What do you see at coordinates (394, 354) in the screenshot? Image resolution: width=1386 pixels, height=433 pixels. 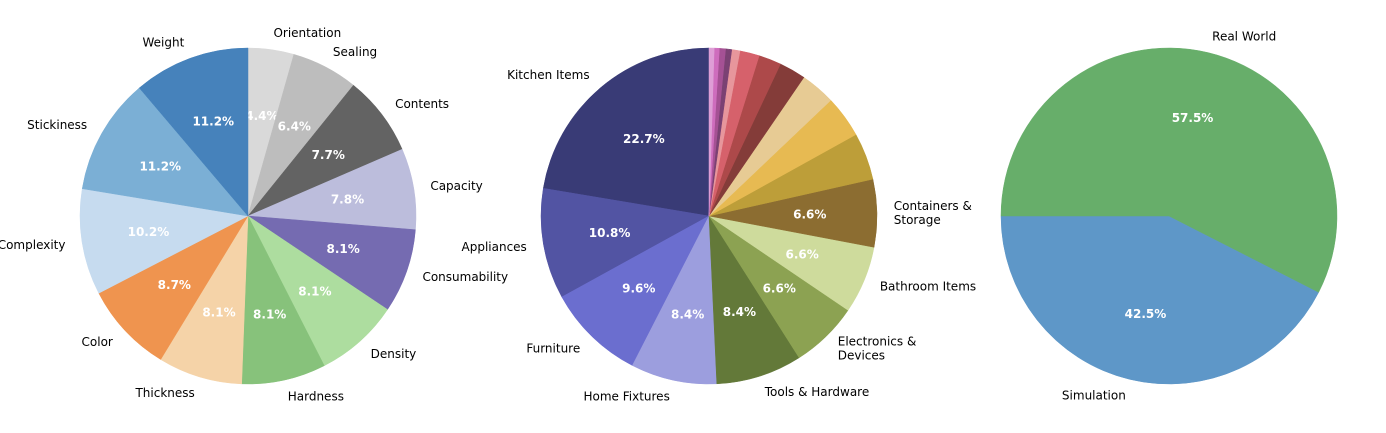 I see `slice-label-density: Density` at bounding box center [394, 354].